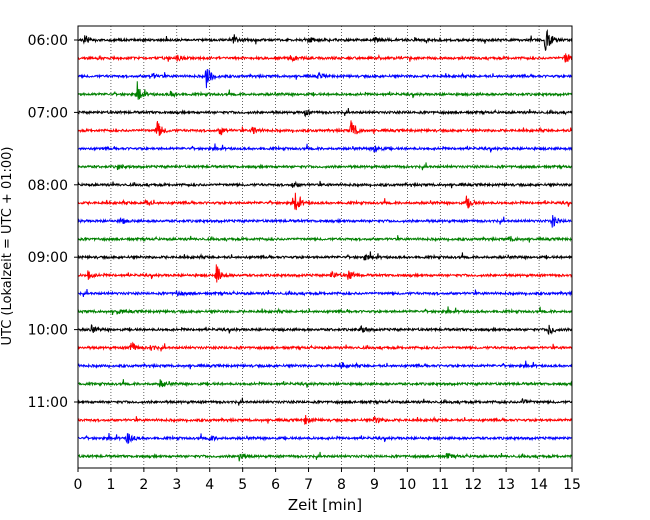 This screenshot has height=520, width=650. Describe the element at coordinates (506, 485) in the screenshot. I see `x-tick-label: 13` at that location.